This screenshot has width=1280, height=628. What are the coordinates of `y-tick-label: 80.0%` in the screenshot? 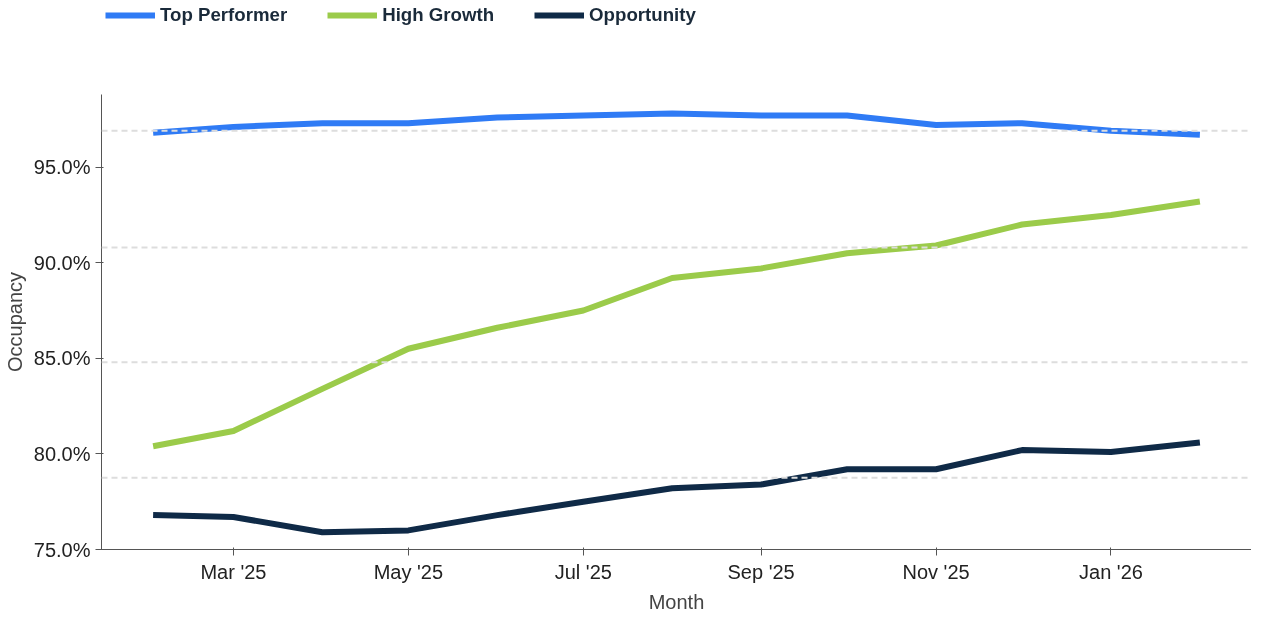 It's located at (62, 453).